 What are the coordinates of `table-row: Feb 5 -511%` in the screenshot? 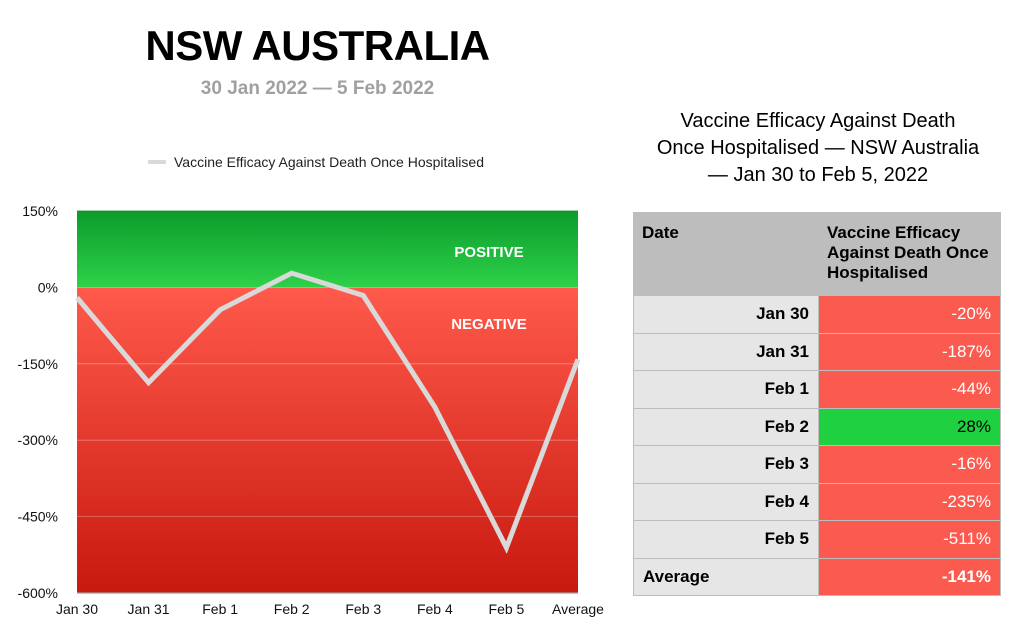 It's located at (817, 539).